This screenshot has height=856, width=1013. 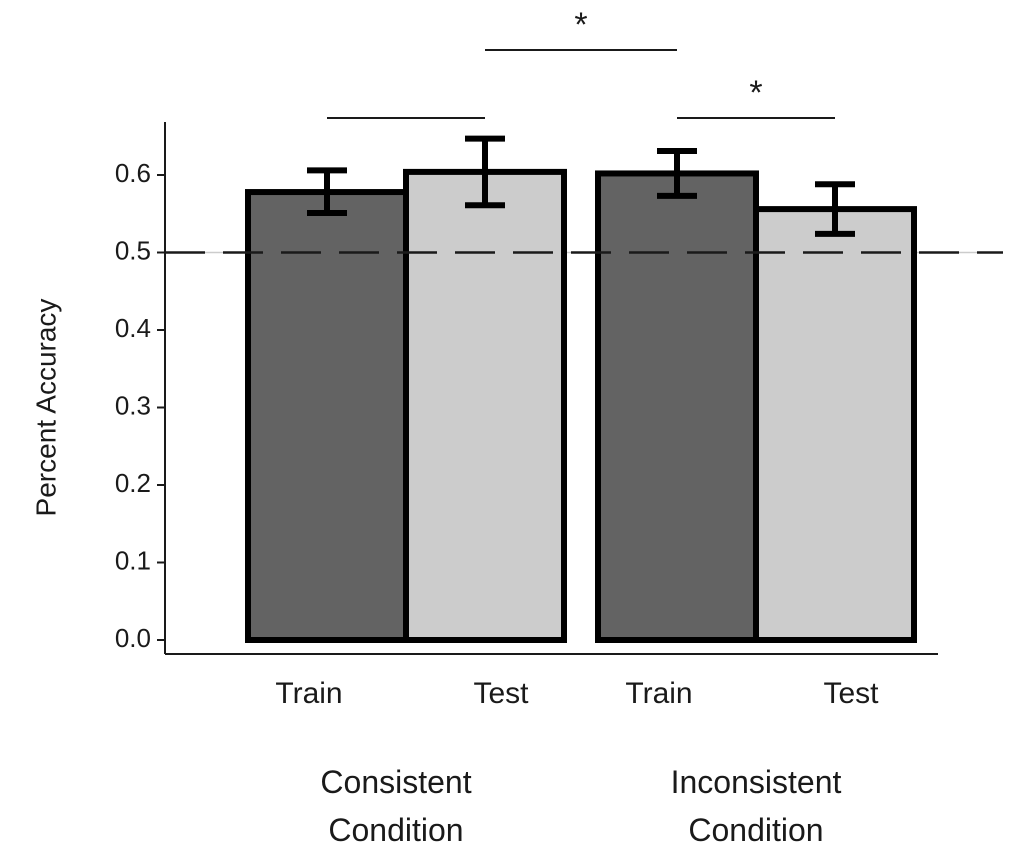 I want to click on y-tick-label: 0.2, so click(x=133, y=483).